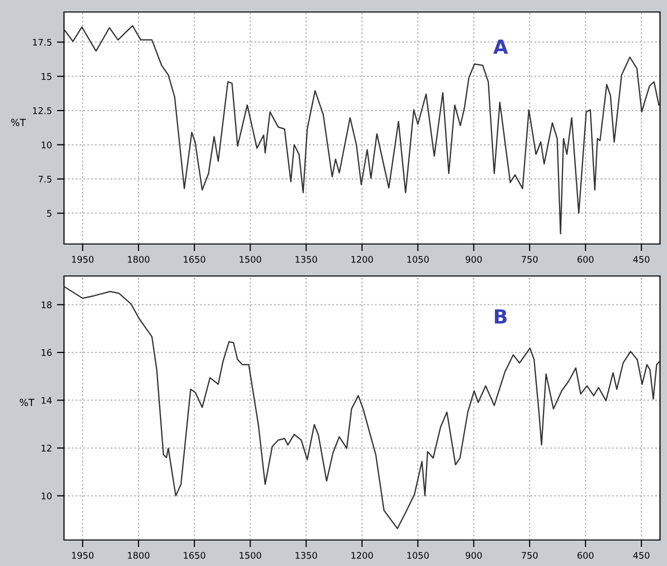  Describe the element at coordinates (47, 76) in the screenshot. I see `y-tick-label: 15` at that location.